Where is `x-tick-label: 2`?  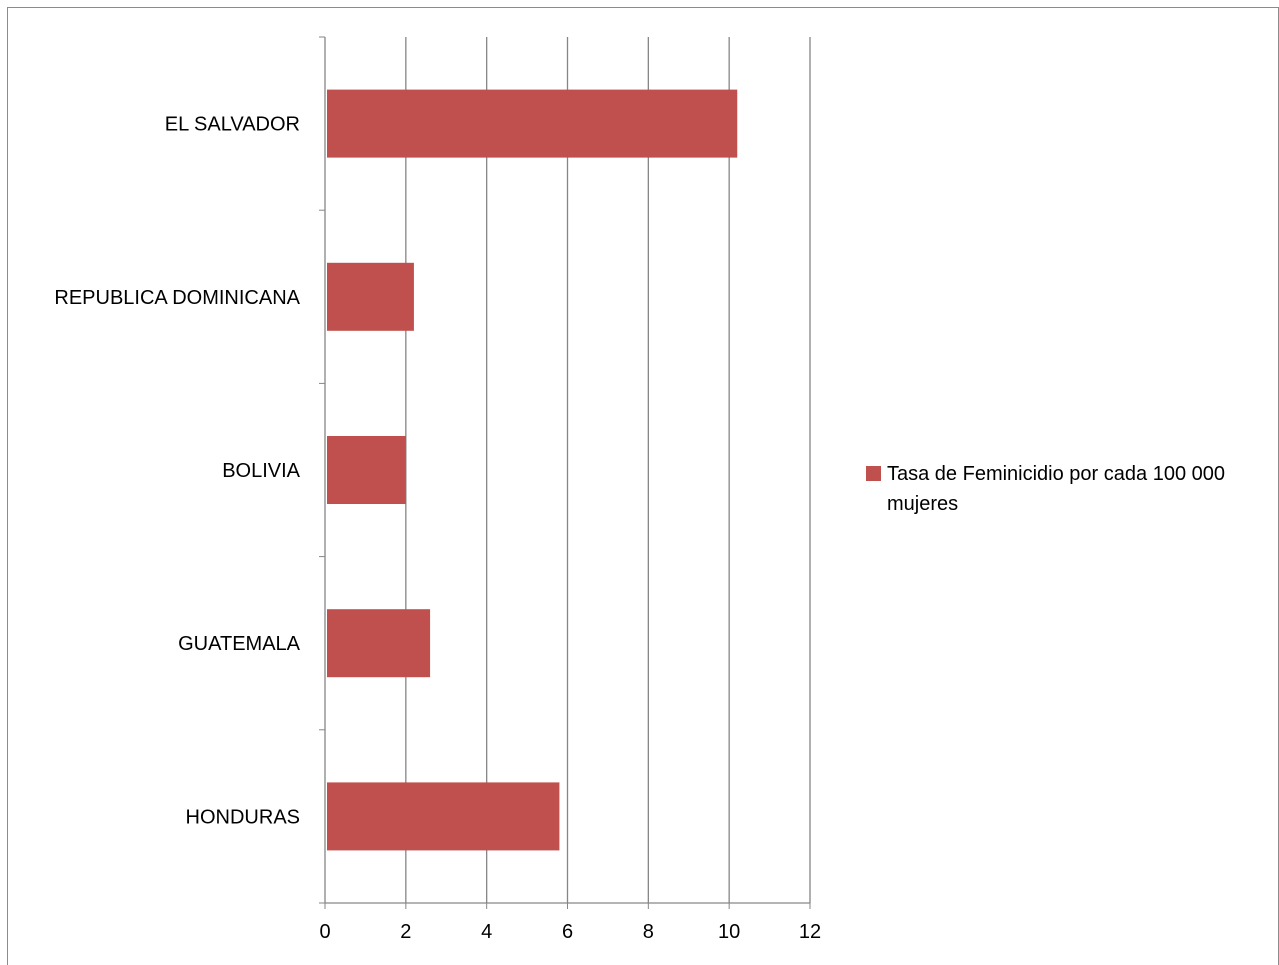
x-tick-label: 2 is located at coordinates (405, 932).